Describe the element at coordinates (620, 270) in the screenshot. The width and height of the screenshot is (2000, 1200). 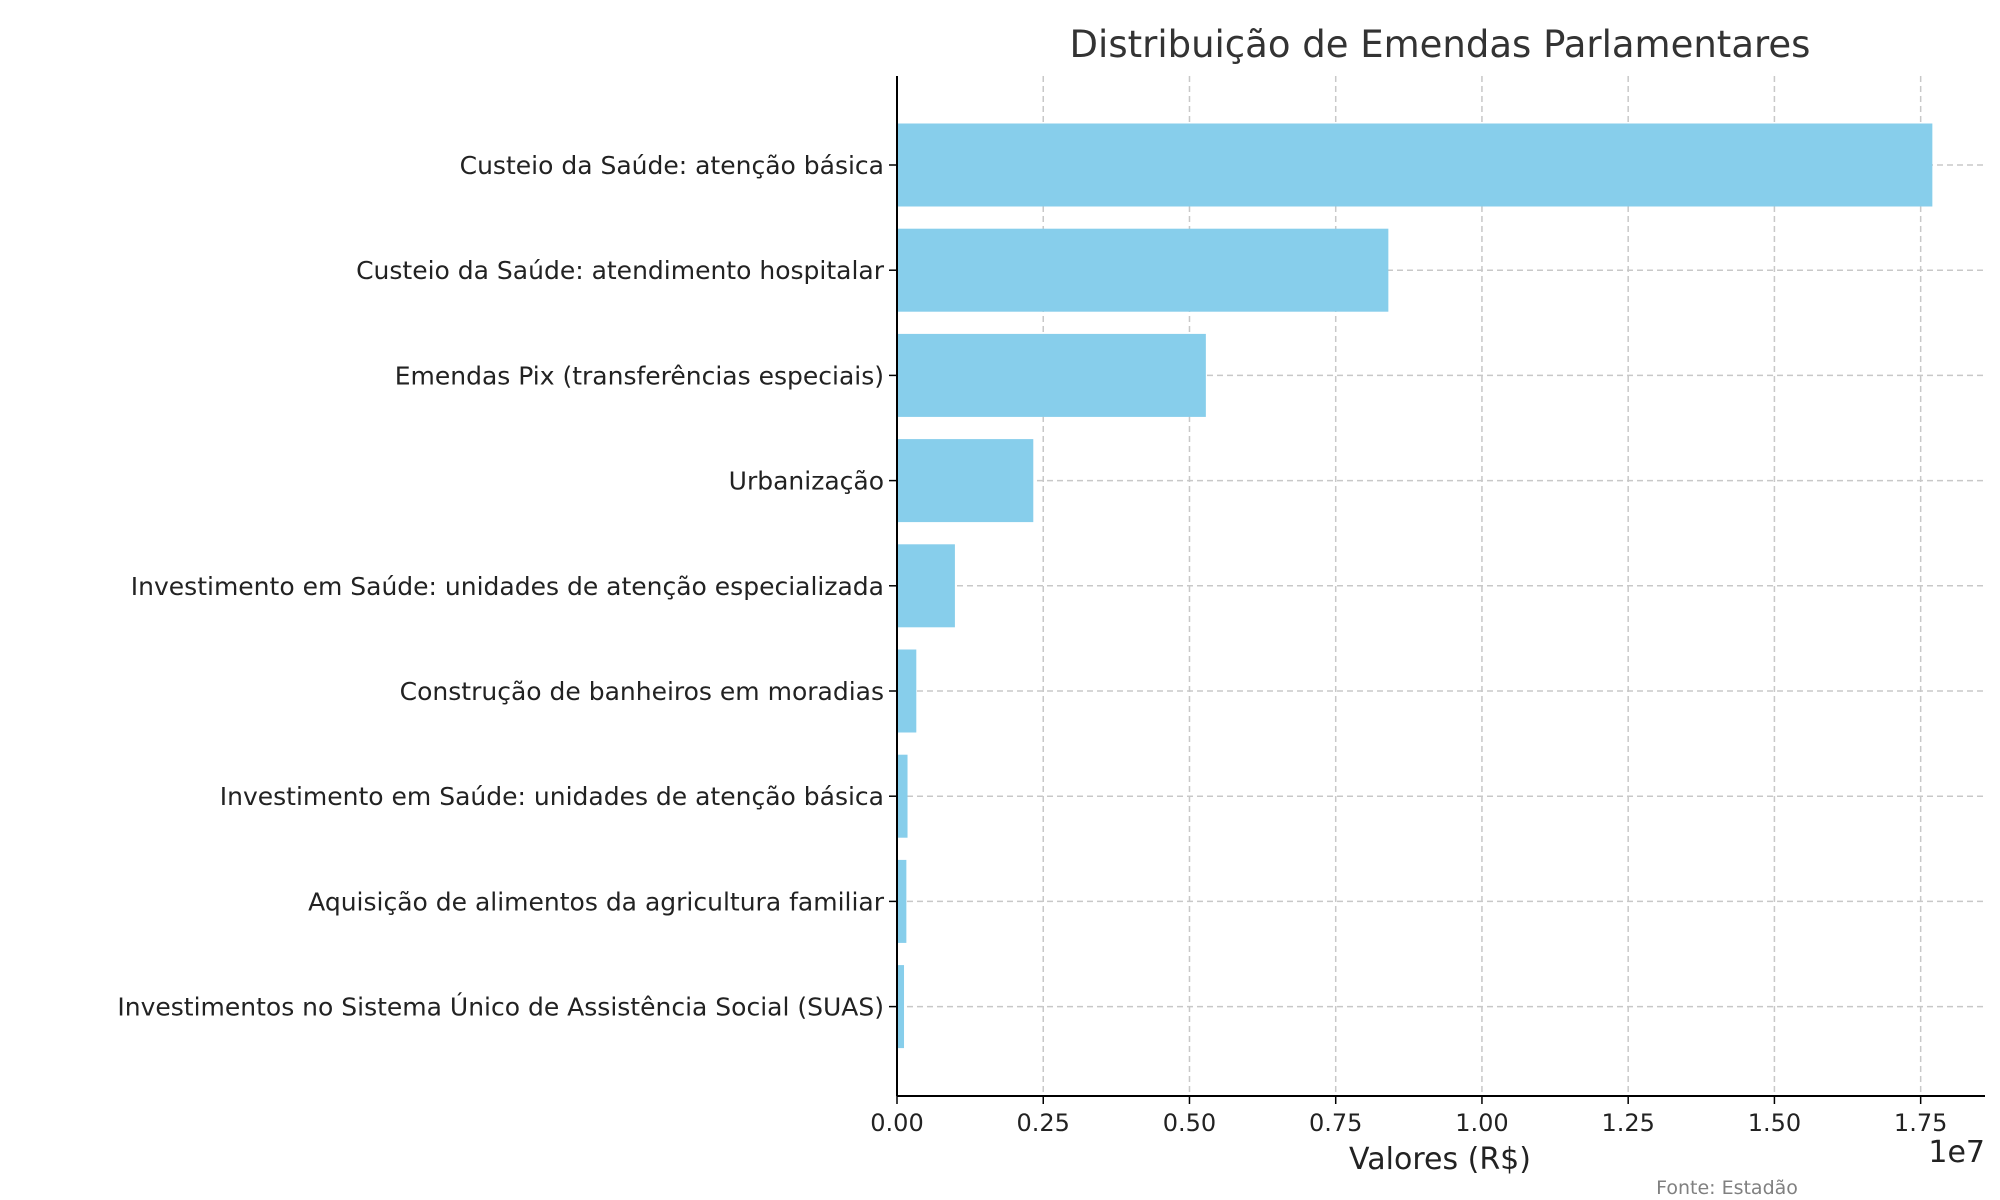
I see `y-tick-label: Custeio da Saúde: atendimento hospitalar` at that location.